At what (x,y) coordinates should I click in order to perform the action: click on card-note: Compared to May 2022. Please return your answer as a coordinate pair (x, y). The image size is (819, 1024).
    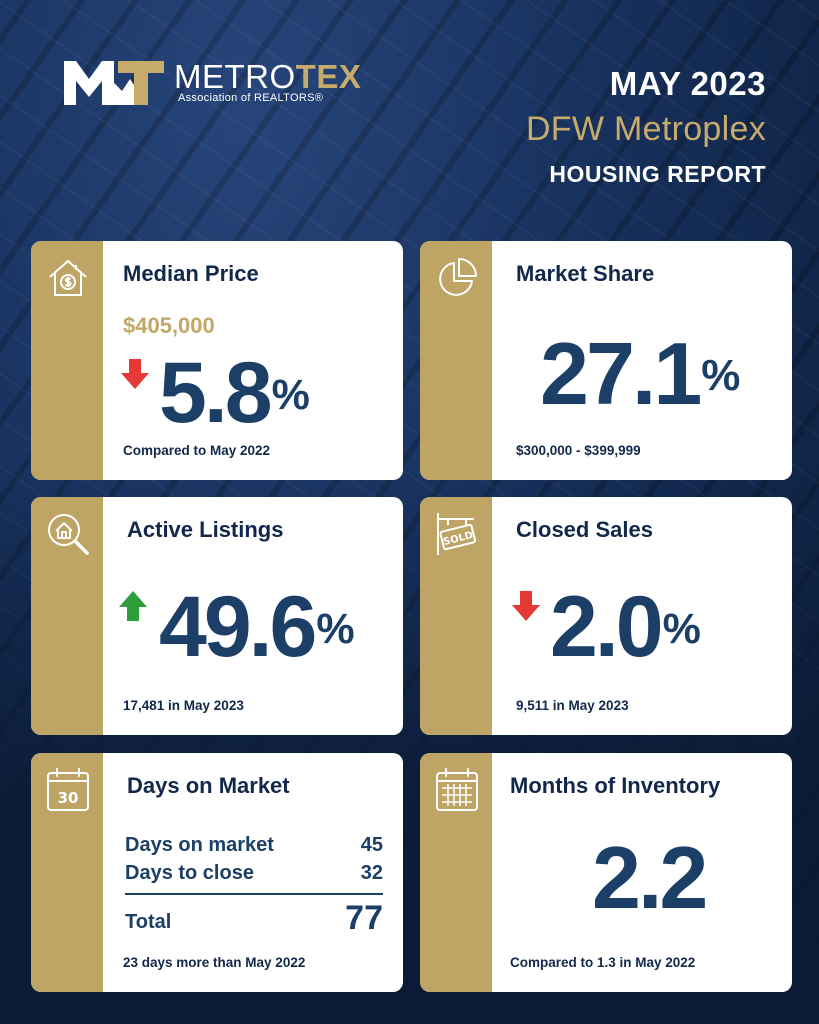
    Looking at the image, I should click on (197, 450).